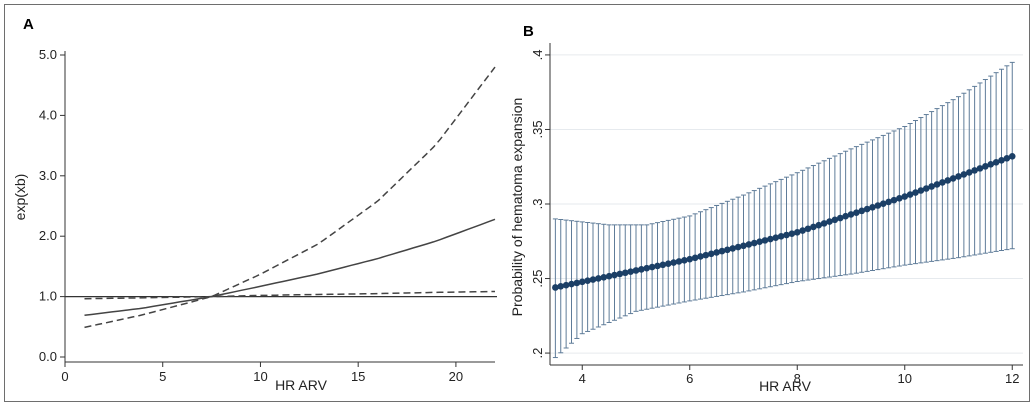 The height and width of the screenshot is (407, 1035). What do you see at coordinates (456, 376) in the screenshot?
I see `panel-a-x-tick-label: 20` at bounding box center [456, 376].